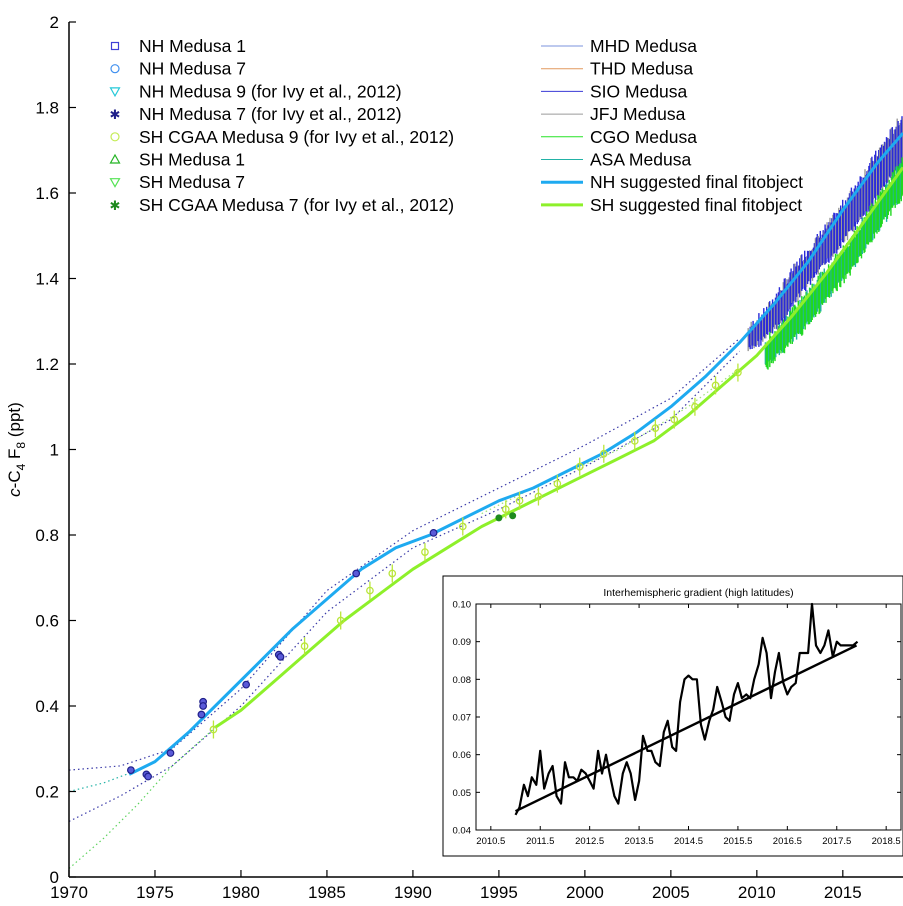  What do you see at coordinates (640, 160) in the screenshot?
I see `legend-label: ASA Medusa` at bounding box center [640, 160].